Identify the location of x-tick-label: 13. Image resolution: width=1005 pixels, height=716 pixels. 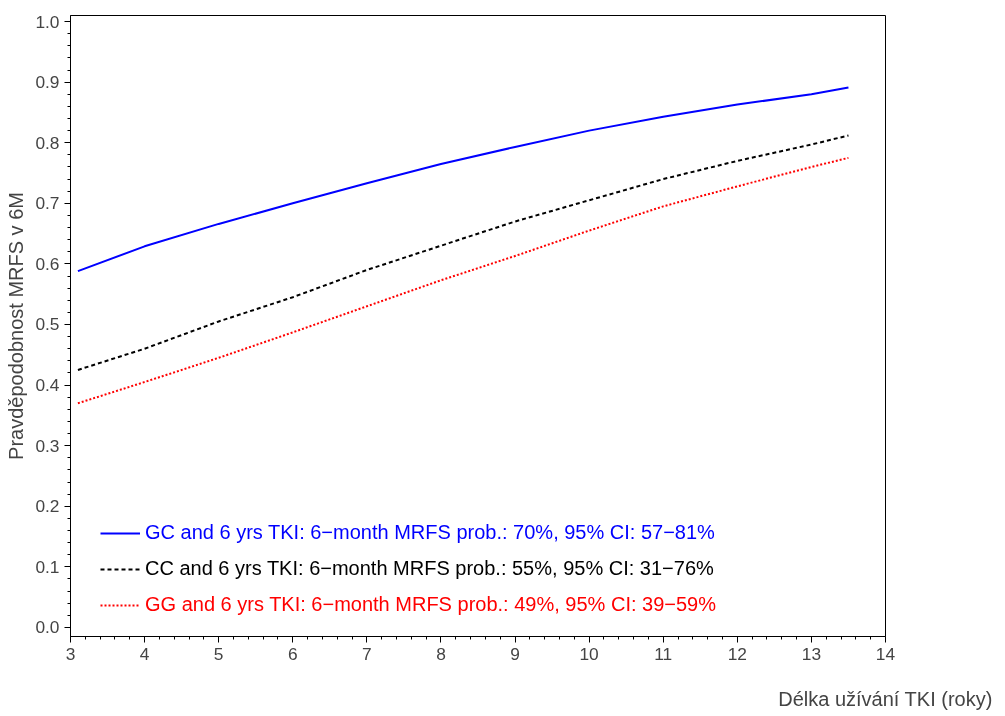
(811, 653).